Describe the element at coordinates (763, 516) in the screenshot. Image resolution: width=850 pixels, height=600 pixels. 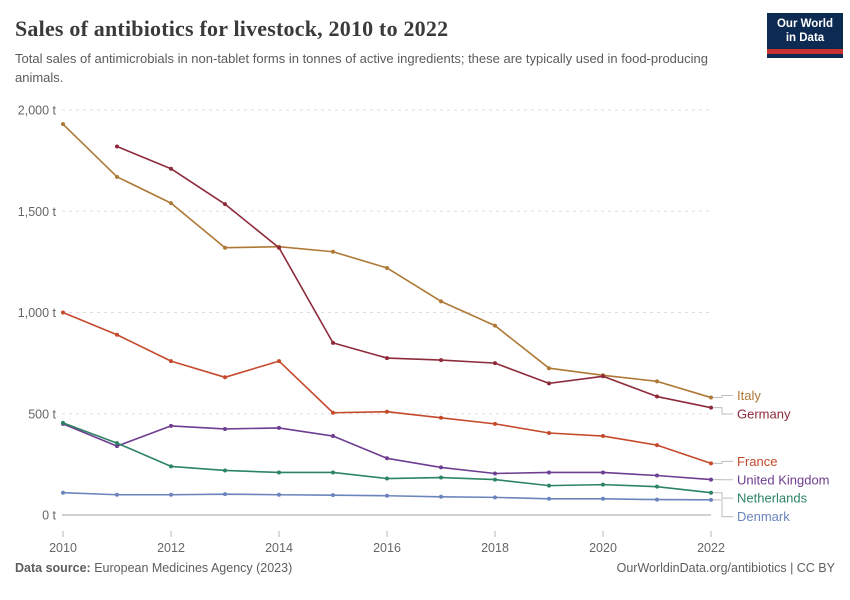
I see `legend-label-denmark: Denmark` at that location.